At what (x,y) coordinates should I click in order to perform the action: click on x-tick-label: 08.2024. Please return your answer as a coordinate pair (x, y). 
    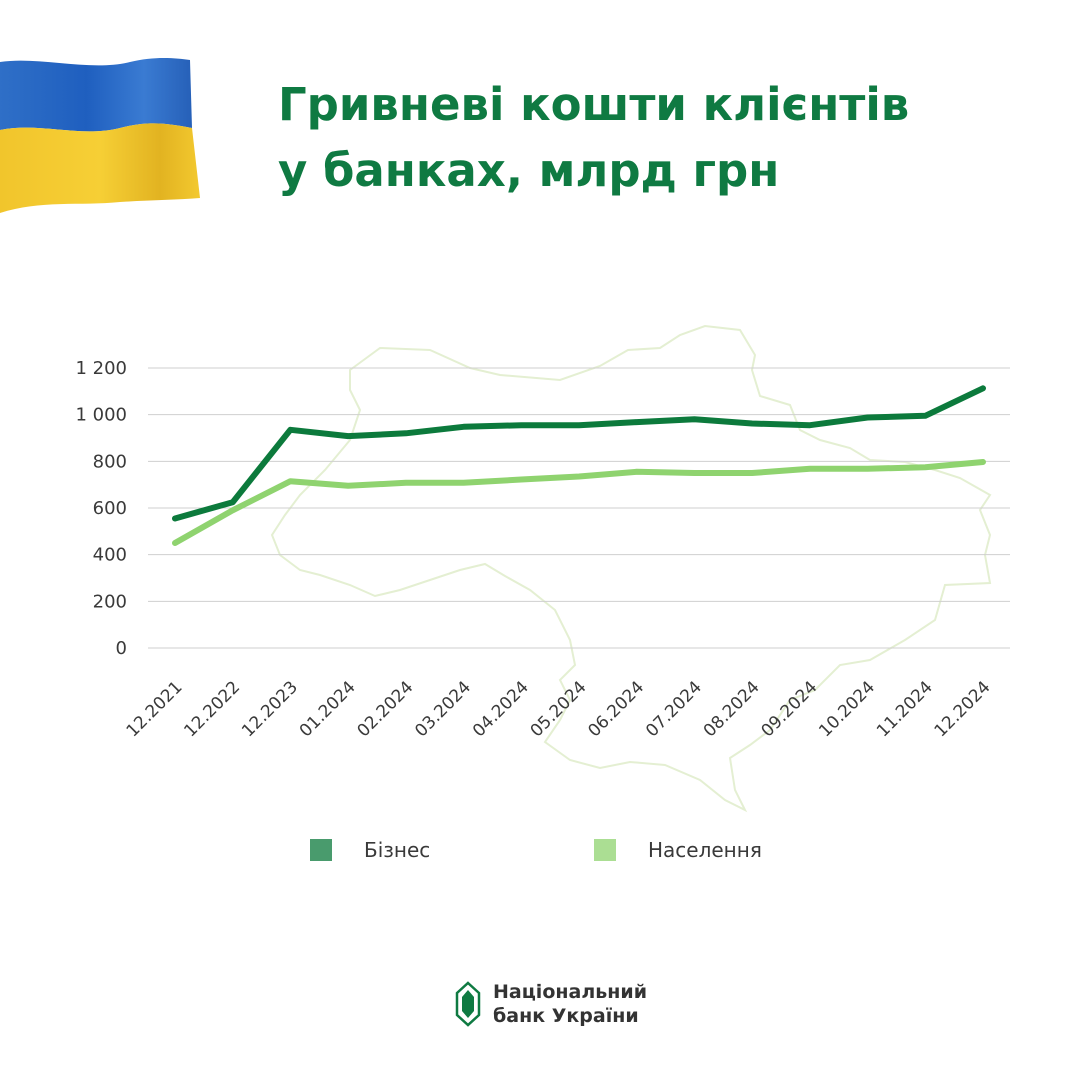
    Looking at the image, I should click on (732, 709).